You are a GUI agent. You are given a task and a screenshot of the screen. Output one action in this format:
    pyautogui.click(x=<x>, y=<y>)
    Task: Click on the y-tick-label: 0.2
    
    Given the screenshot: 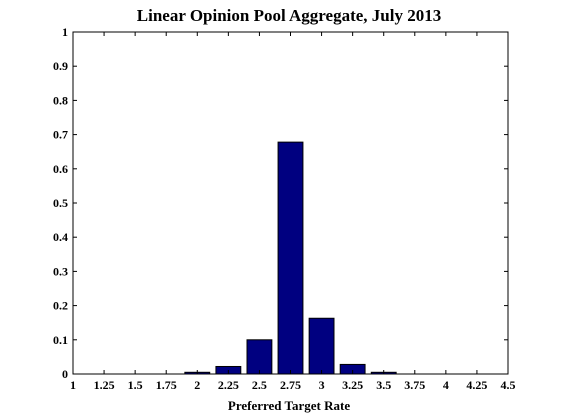 What is the action you would take?
    pyautogui.click(x=60, y=306)
    